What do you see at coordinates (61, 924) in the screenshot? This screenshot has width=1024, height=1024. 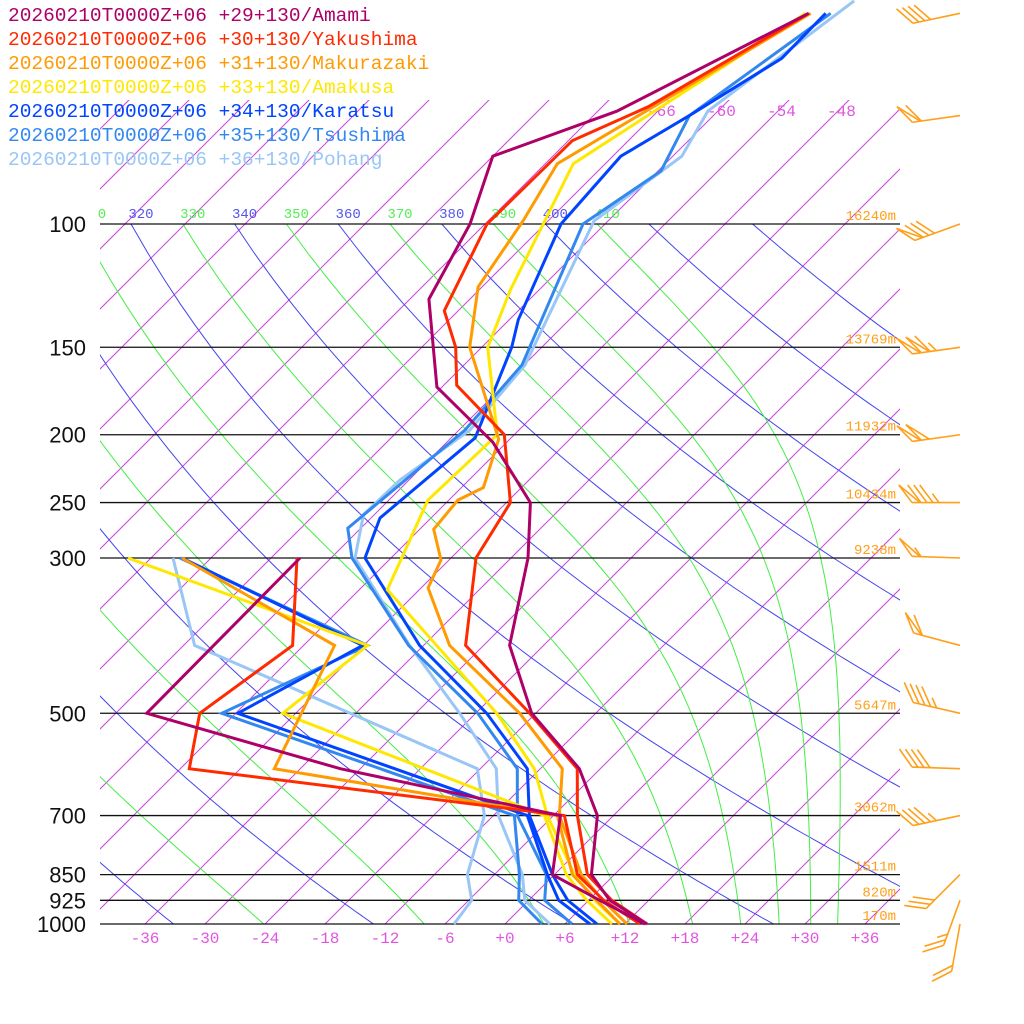 I see `pressure-label: 1000` at bounding box center [61, 924].